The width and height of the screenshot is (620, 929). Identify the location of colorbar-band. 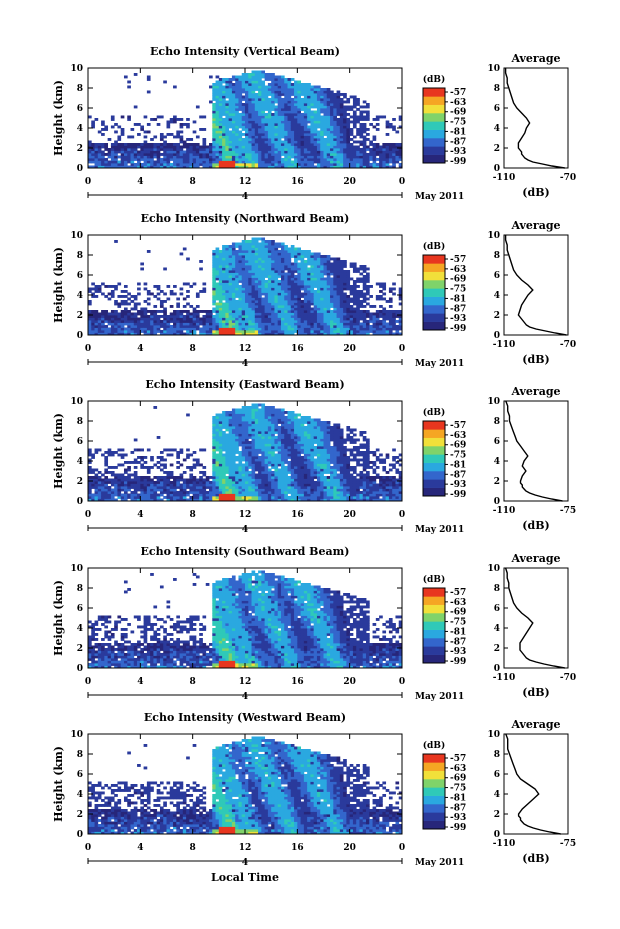
(434, 134).